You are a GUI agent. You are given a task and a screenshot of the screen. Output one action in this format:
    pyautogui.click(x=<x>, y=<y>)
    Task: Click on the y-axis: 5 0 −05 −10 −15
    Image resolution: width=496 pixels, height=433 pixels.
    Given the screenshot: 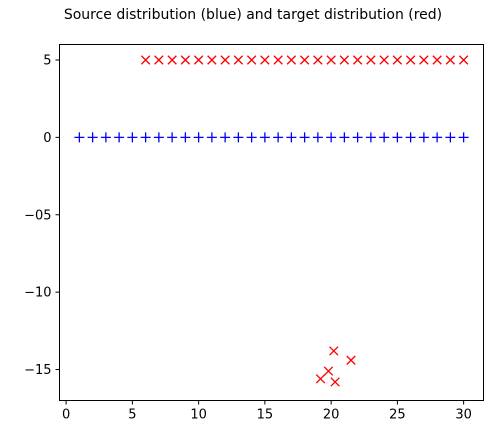 What is the action you would take?
    pyautogui.click(x=42, y=215)
    